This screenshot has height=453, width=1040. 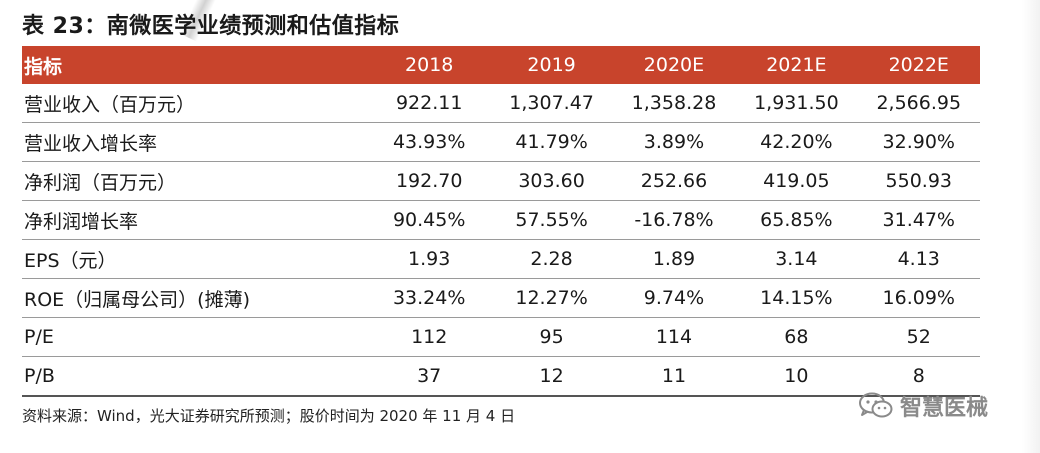 I want to click on wechat-icon, so click(x=876, y=405).